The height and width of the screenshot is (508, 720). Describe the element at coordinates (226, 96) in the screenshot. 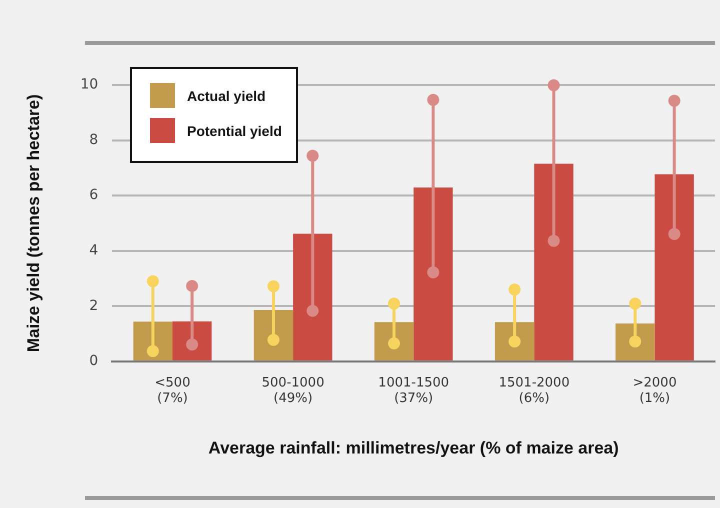

I see `legend-label: Actual yield` at that location.